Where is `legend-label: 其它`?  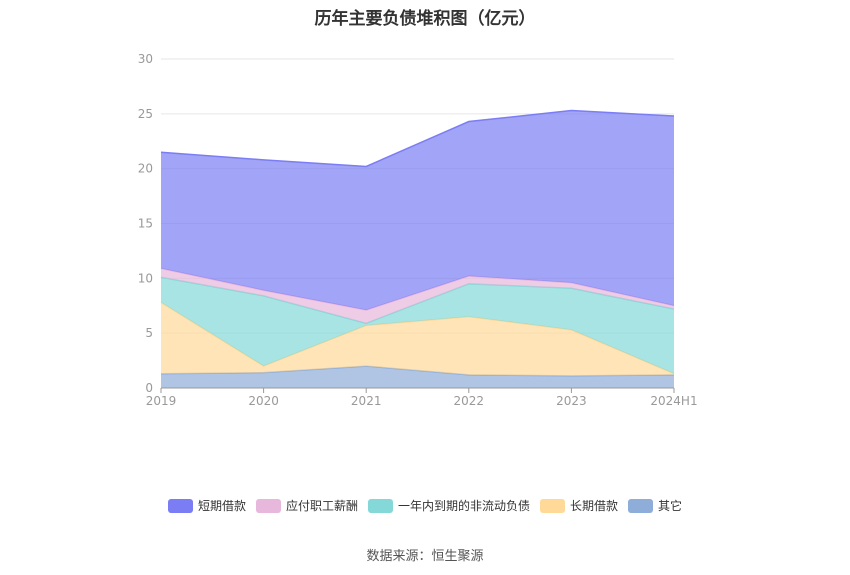
legend-label: 其它 is located at coordinates (670, 506).